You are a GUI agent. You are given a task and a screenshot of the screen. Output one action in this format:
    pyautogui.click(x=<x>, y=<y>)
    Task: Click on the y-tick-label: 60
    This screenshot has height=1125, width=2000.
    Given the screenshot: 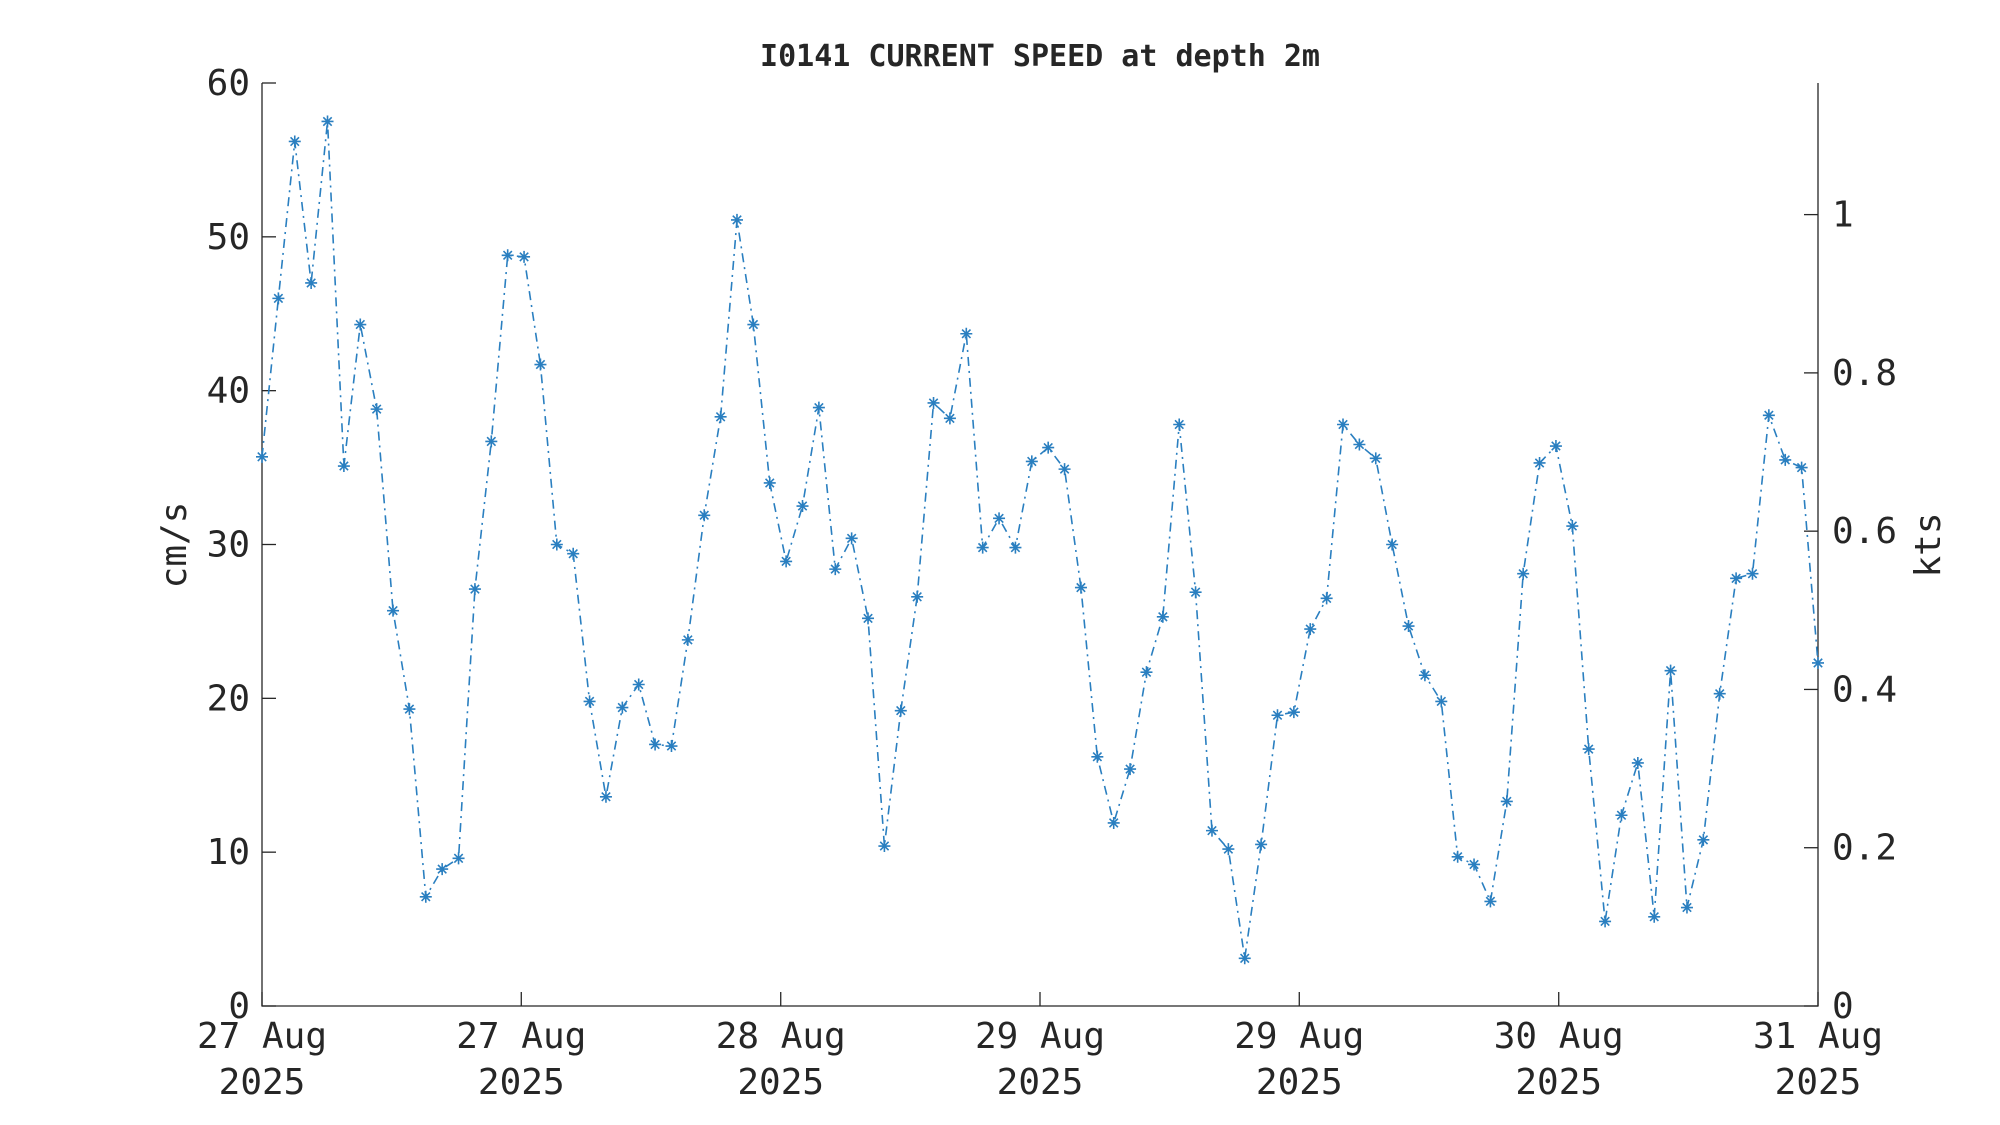 What is the action you would take?
    pyautogui.click(x=228, y=83)
    